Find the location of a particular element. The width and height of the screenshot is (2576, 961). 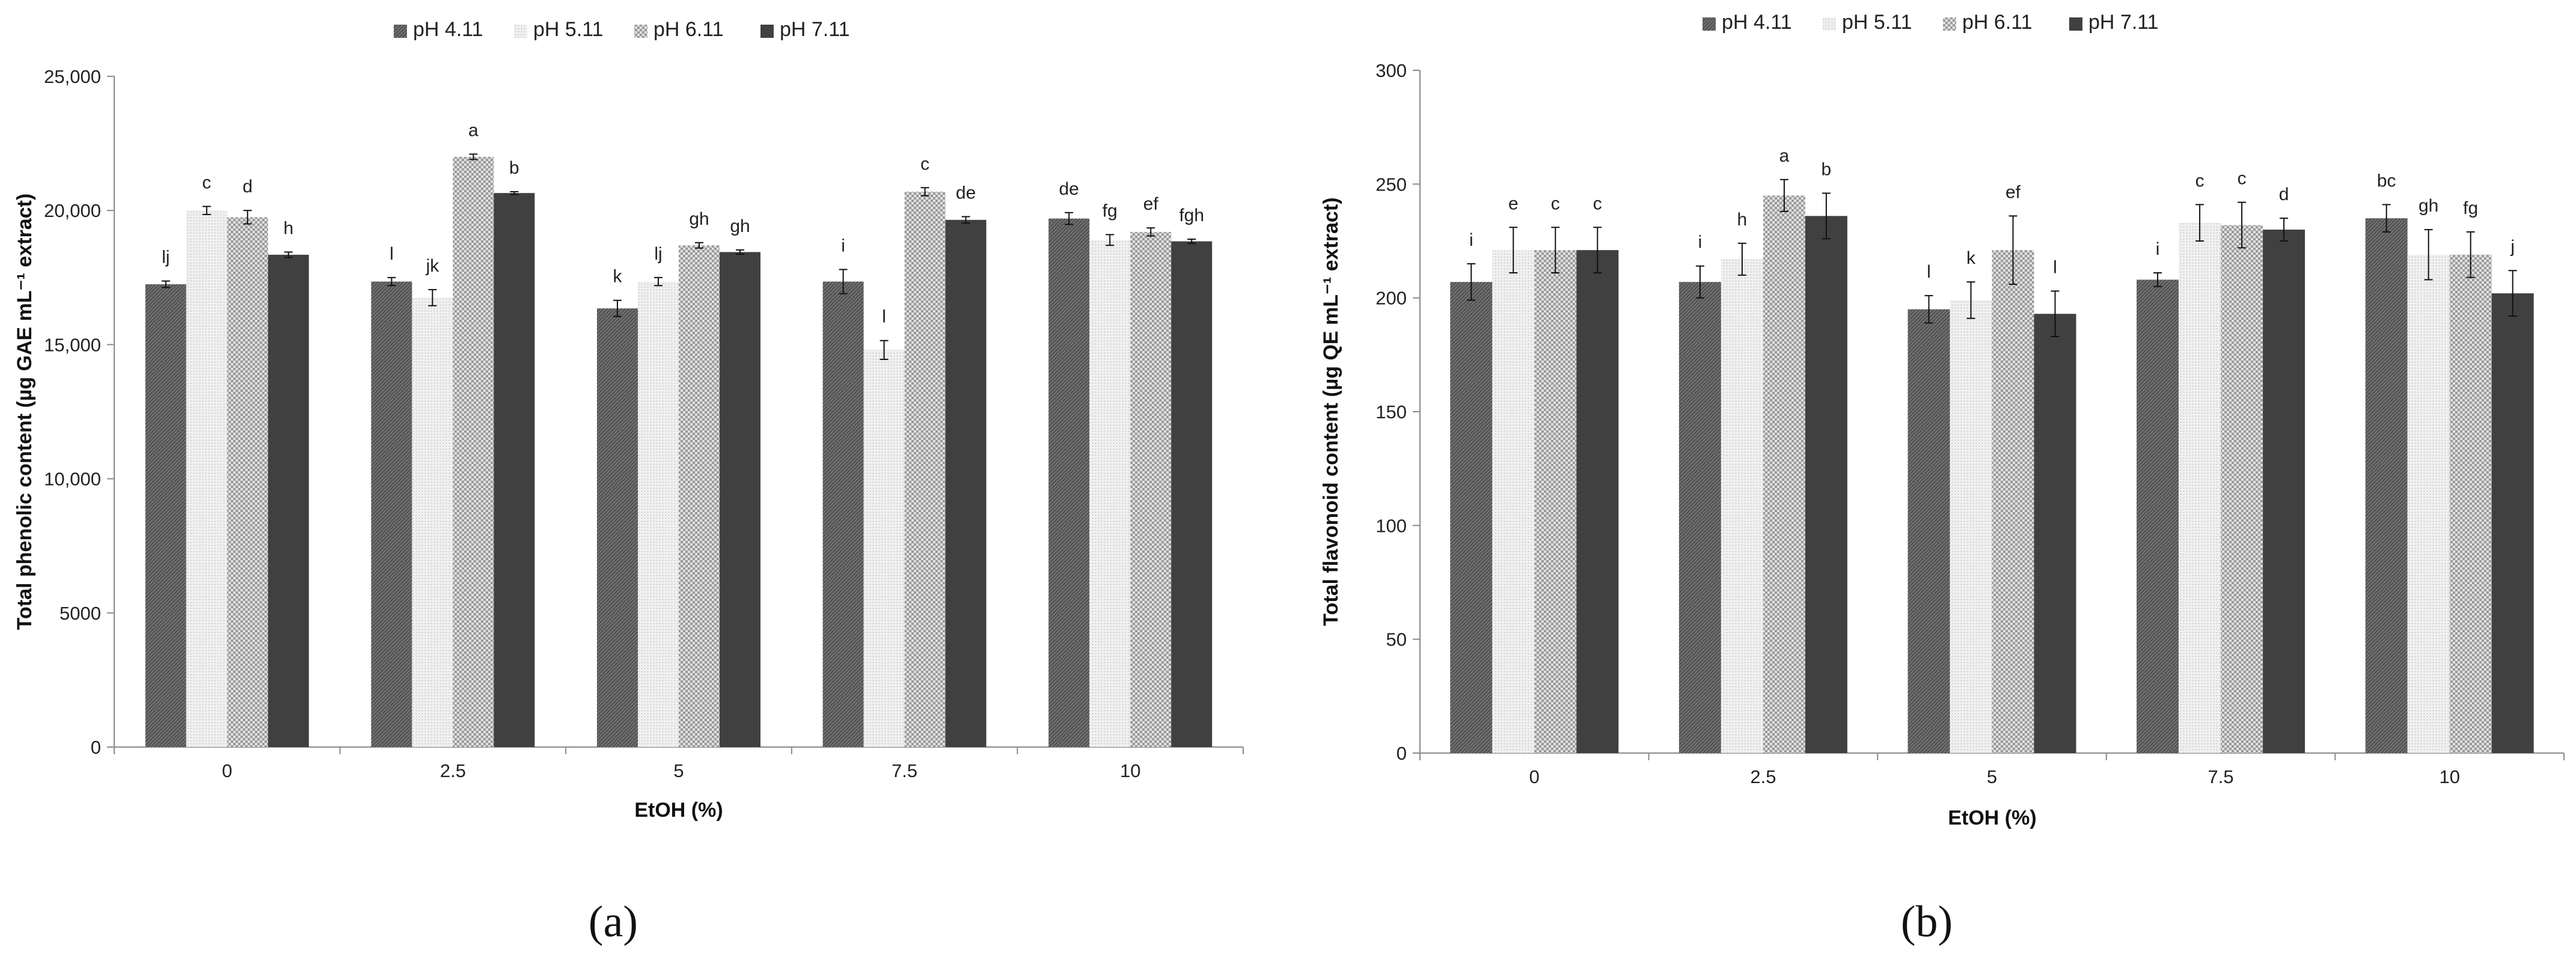

error-bars-b is located at coordinates (1992, 258).